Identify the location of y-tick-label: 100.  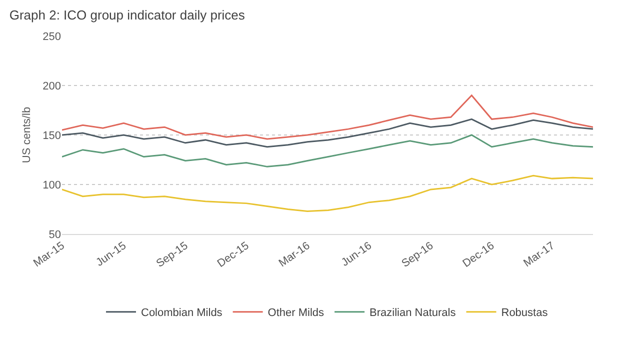
(51, 185).